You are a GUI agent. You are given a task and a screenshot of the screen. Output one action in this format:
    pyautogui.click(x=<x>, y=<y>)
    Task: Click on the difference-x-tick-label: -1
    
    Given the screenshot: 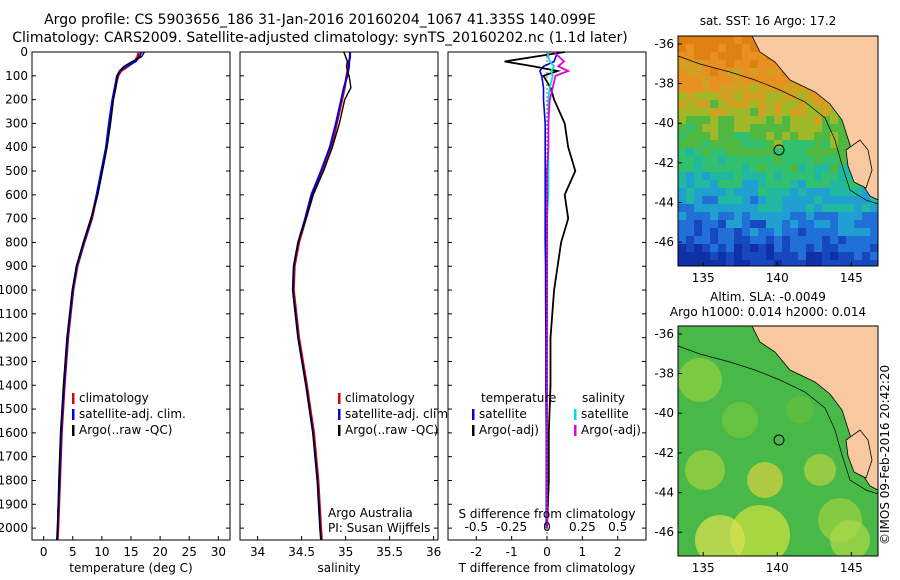 What is the action you would take?
    pyautogui.click(x=512, y=552)
    